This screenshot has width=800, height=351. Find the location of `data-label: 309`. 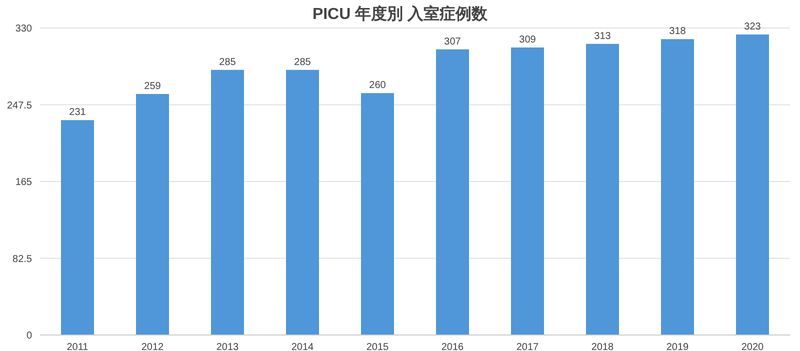

data-label: 309 is located at coordinates (527, 40).